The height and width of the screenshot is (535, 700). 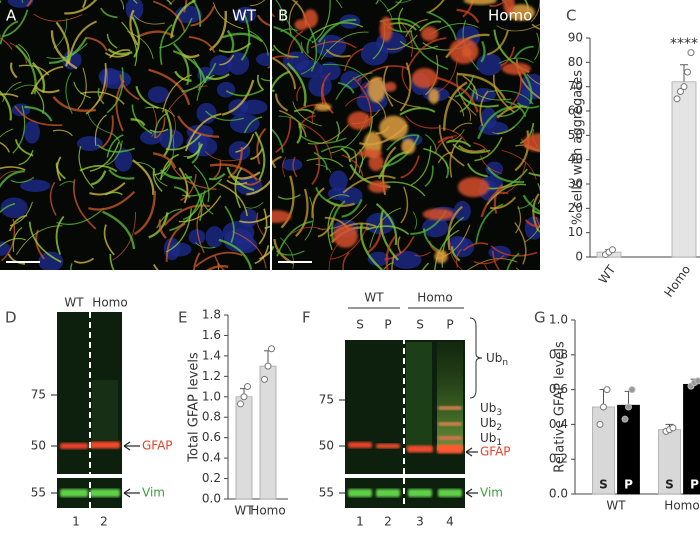 I want to click on y-tick-label: 1.0, so click(x=211, y=396).